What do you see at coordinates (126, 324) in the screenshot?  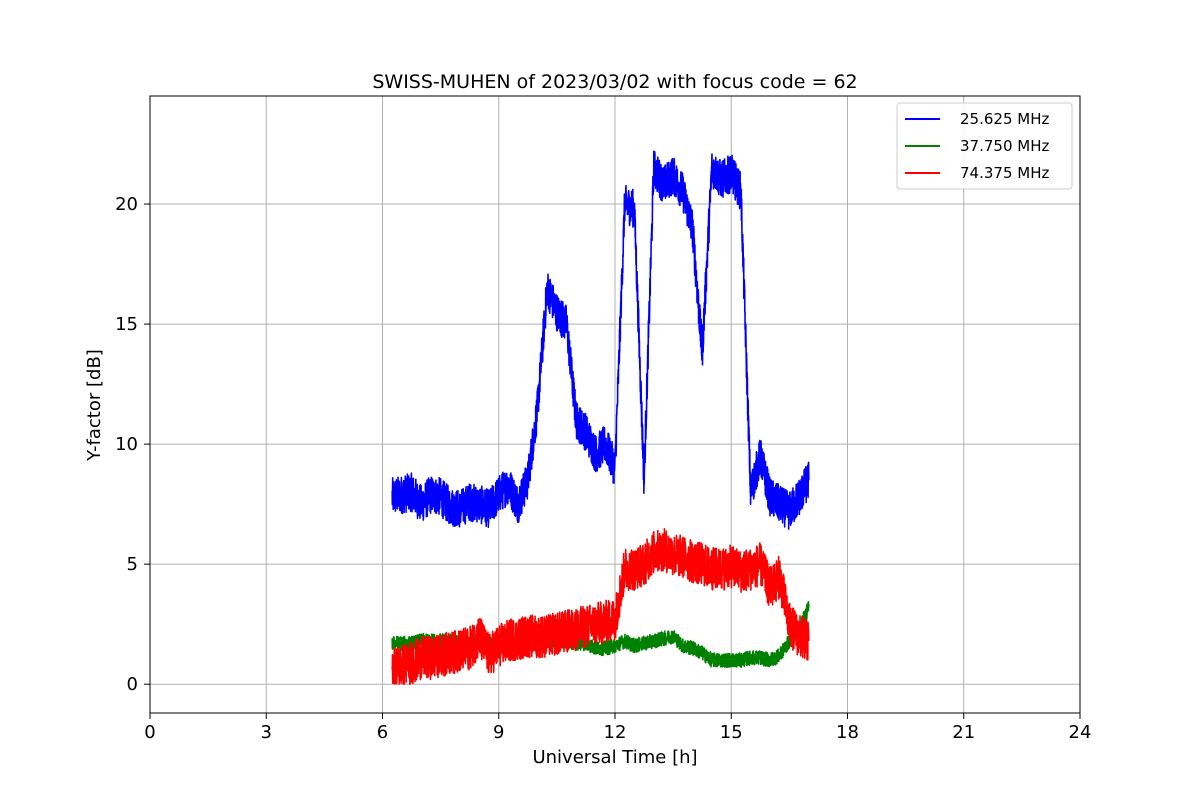 I see `y-tick-label: 15` at bounding box center [126, 324].